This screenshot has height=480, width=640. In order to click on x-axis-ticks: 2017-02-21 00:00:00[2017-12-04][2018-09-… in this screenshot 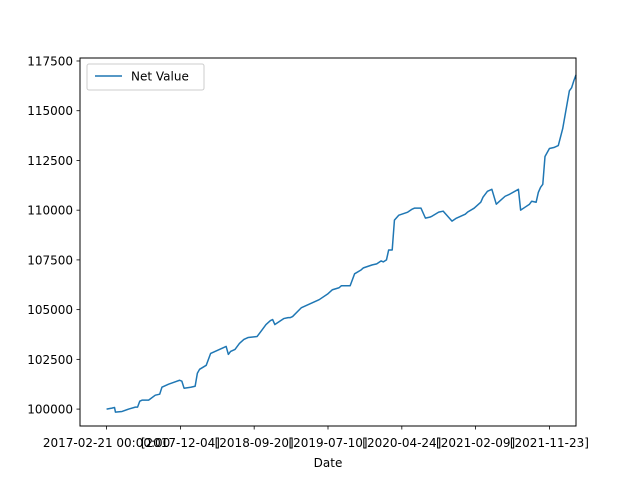, I will do `click(316, 438)`.